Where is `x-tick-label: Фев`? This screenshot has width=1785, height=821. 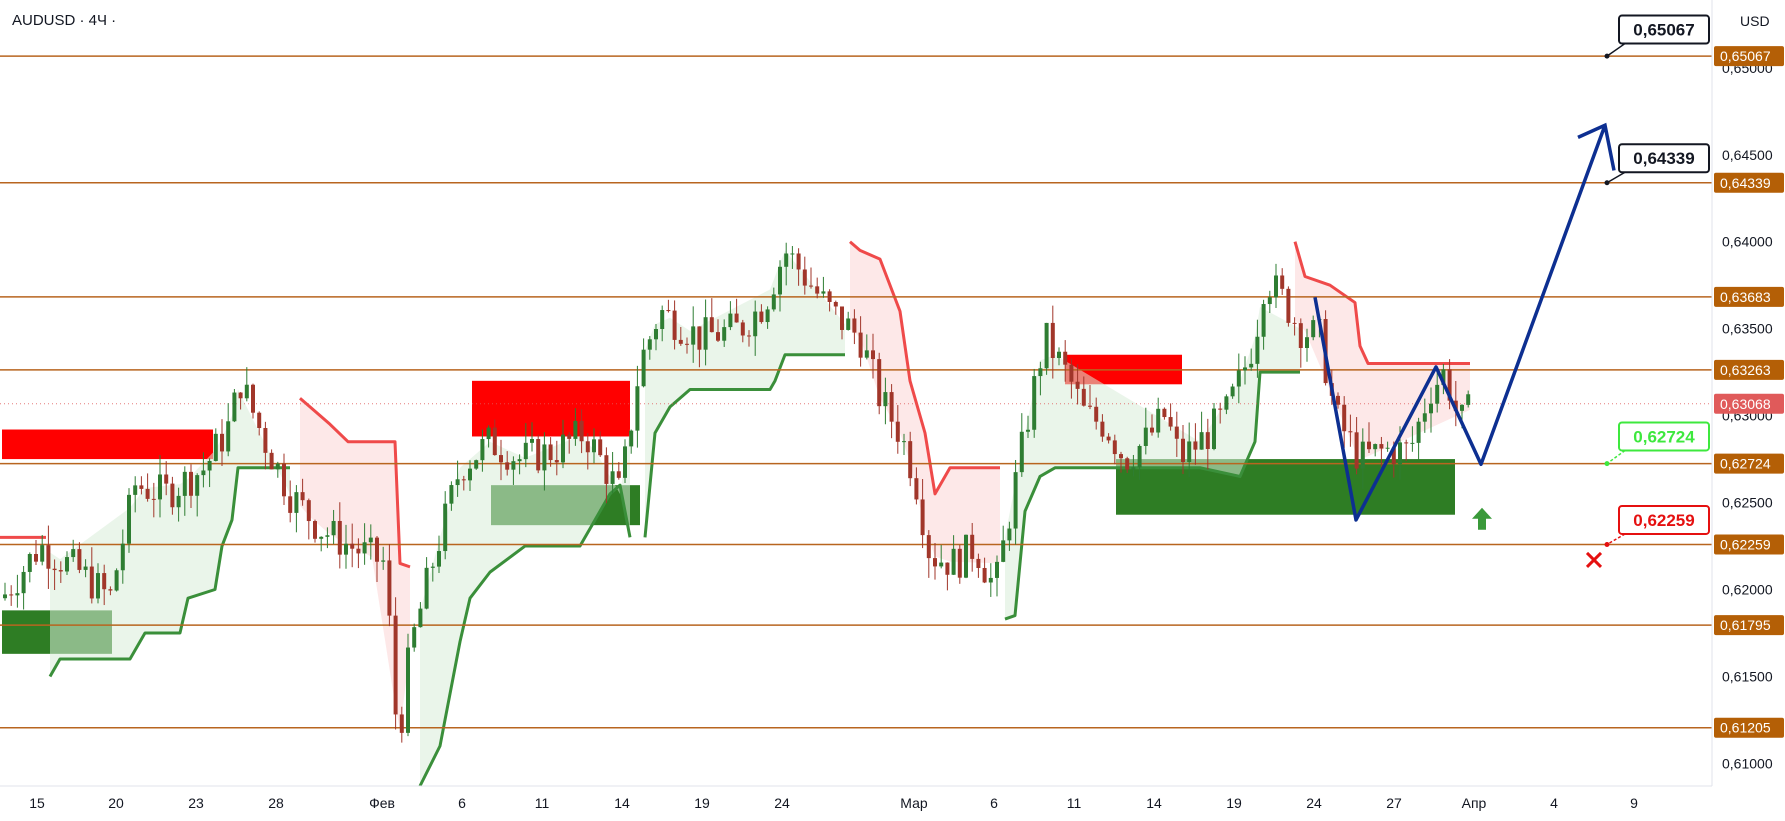
x-tick-label: Фев is located at coordinates (382, 803).